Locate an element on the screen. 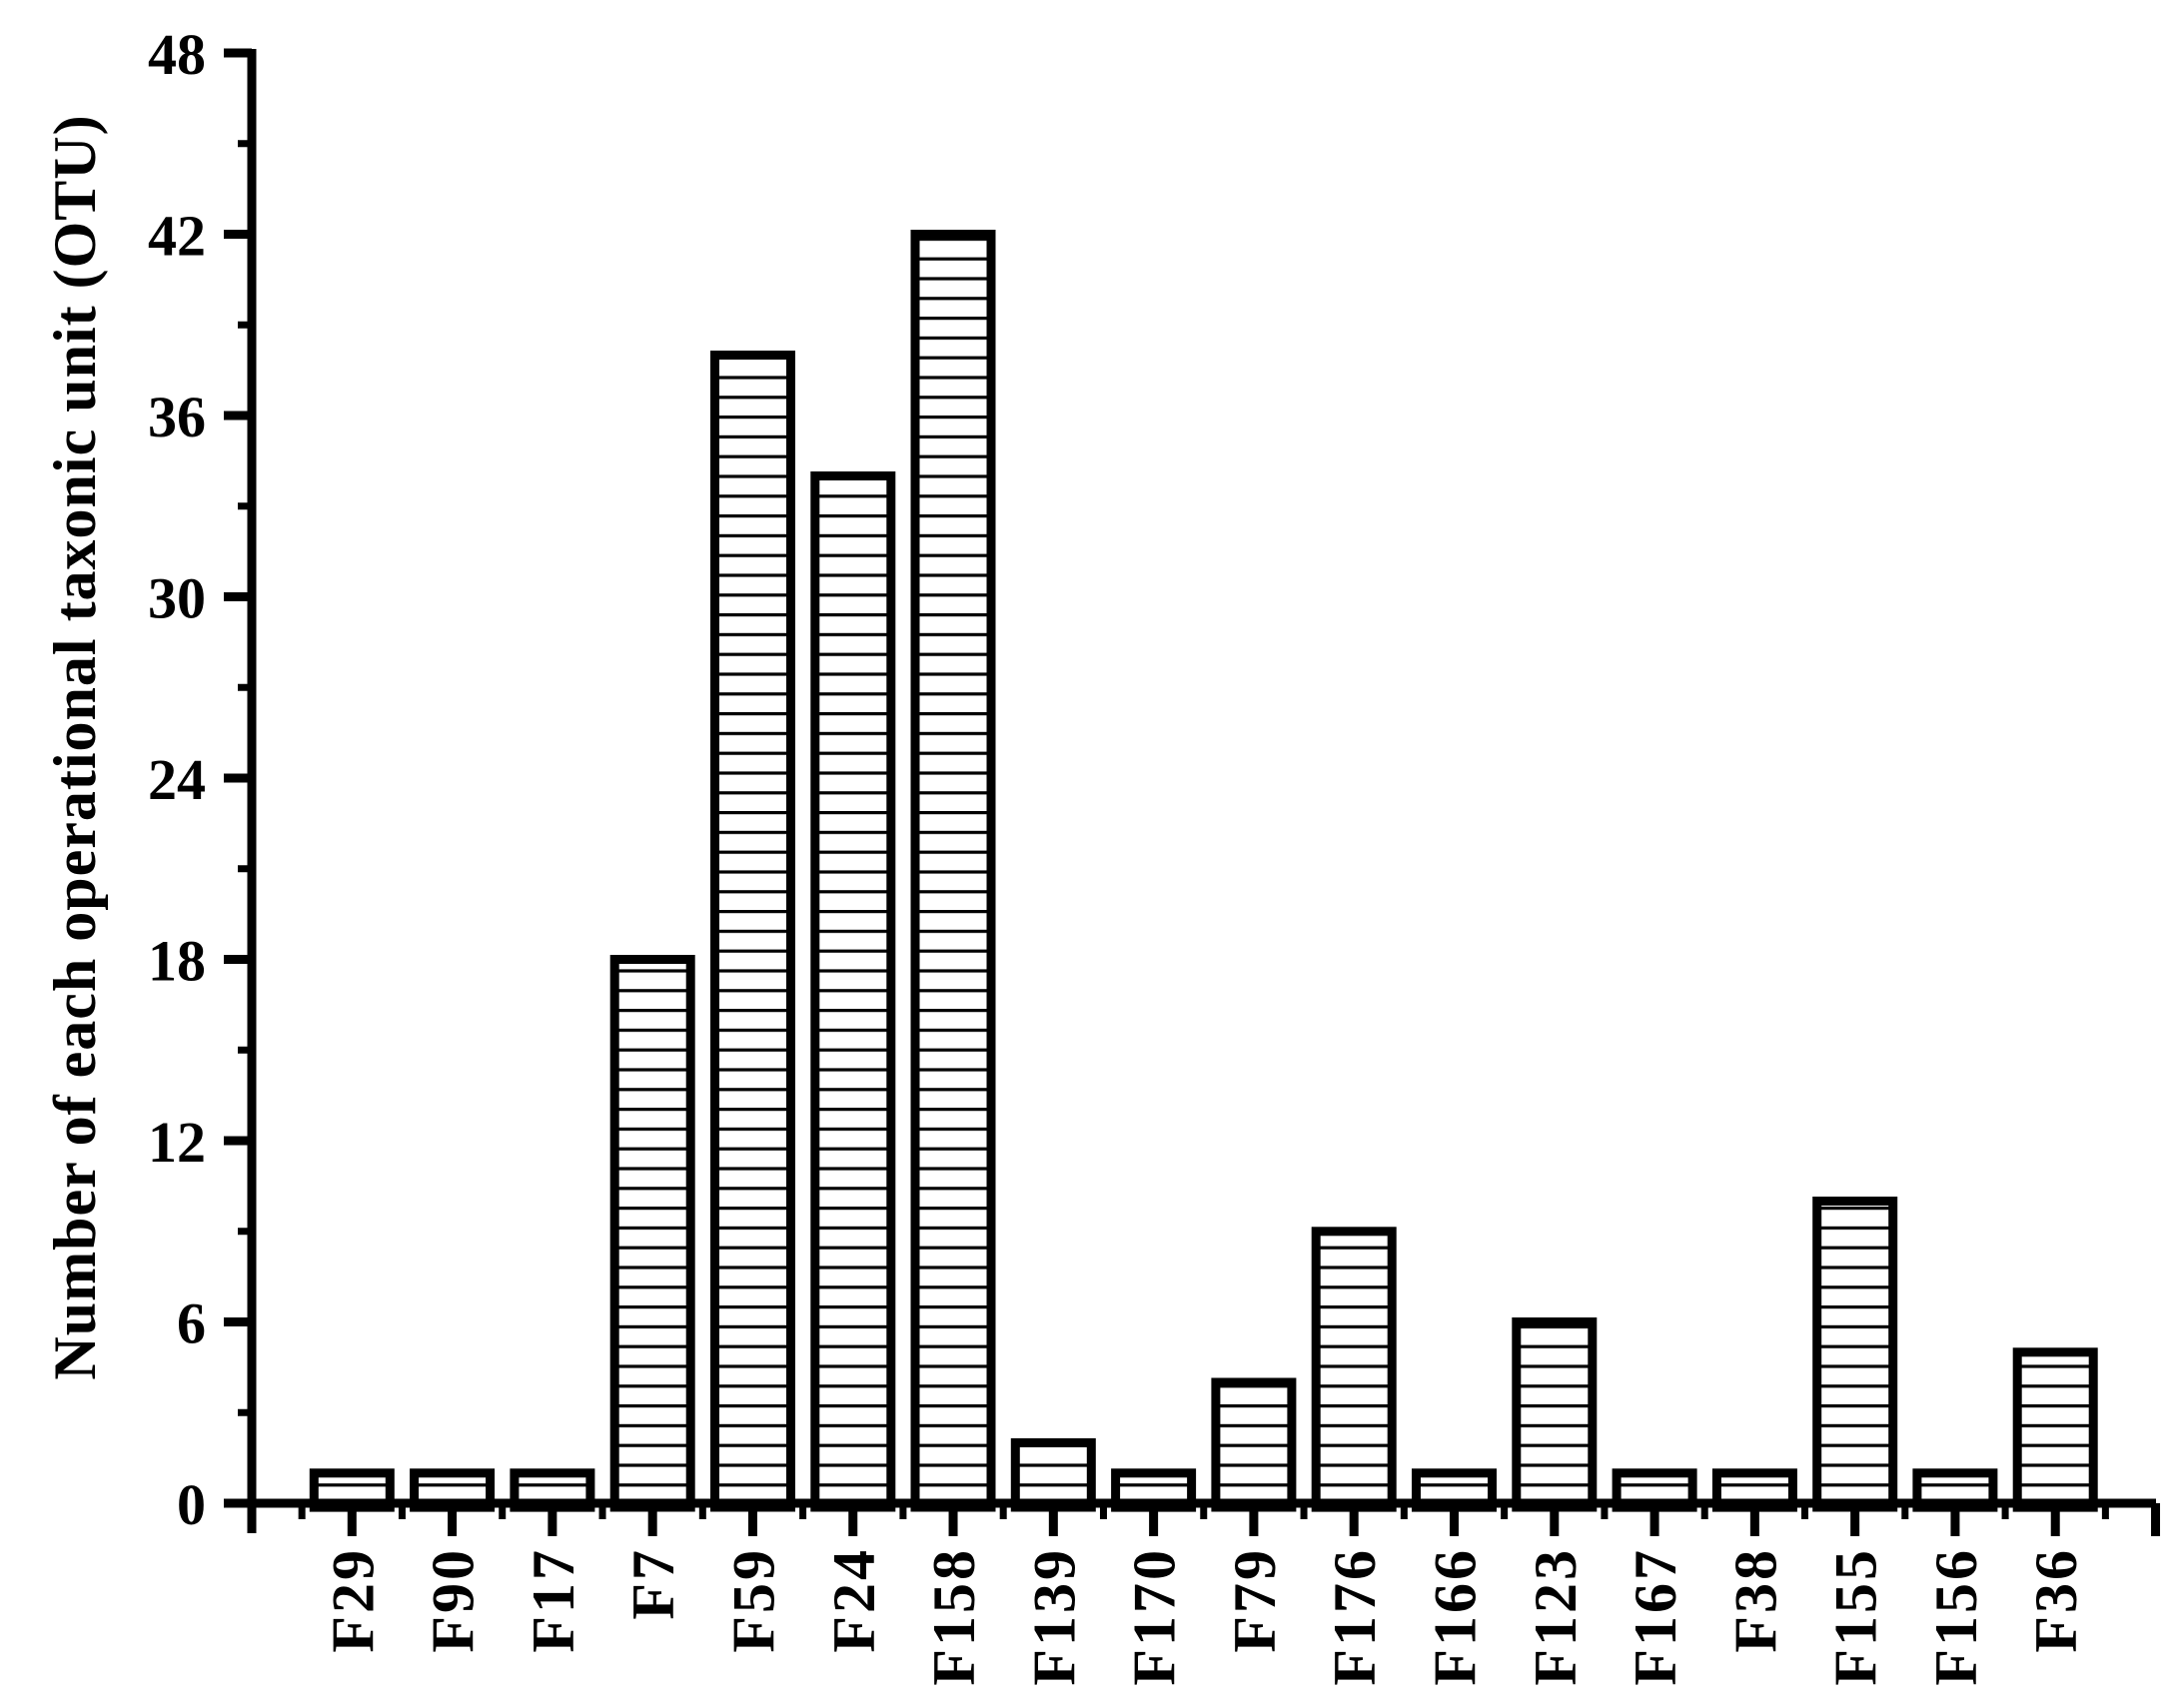 The height and width of the screenshot is (1704, 2184). x-category-label: F79 is located at coordinates (1255, 1600).